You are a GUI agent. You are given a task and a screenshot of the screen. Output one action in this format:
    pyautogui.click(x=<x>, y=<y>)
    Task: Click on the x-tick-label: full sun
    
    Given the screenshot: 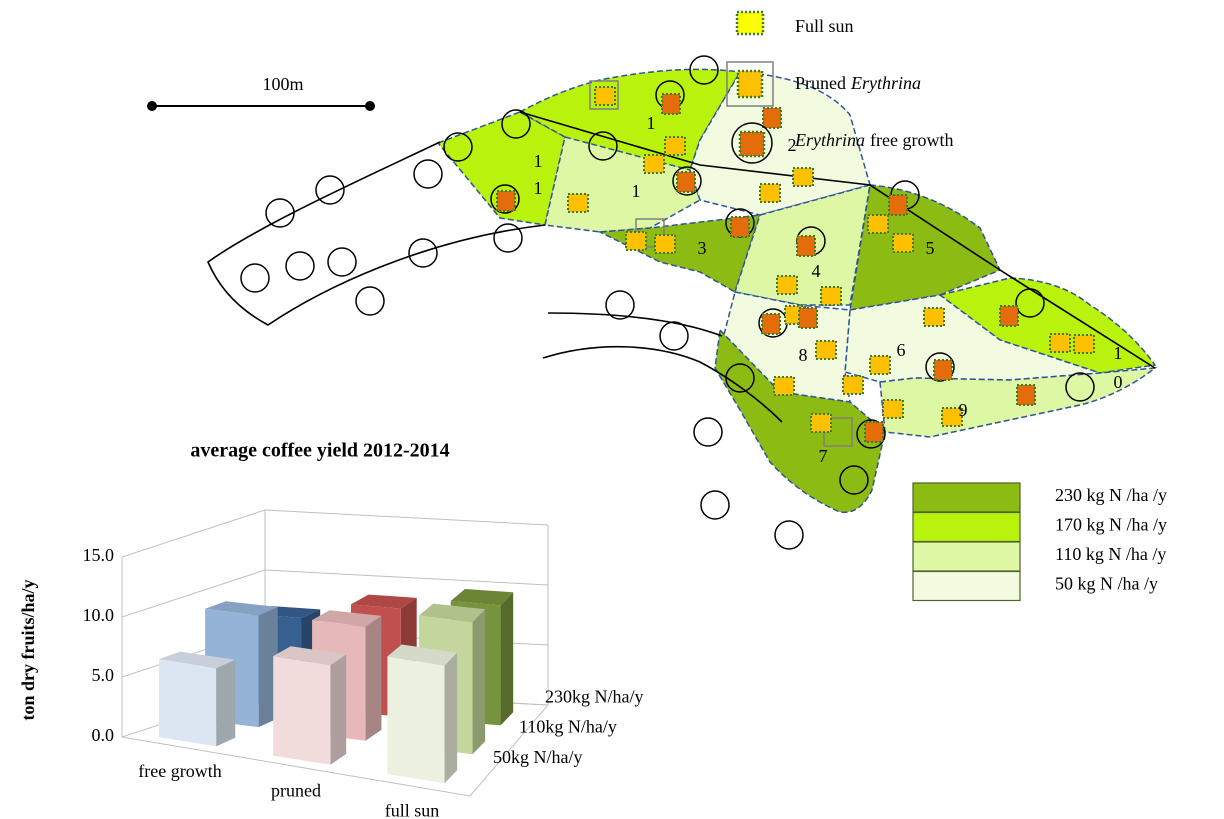 What is the action you would take?
    pyautogui.click(x=412, y=809)
    